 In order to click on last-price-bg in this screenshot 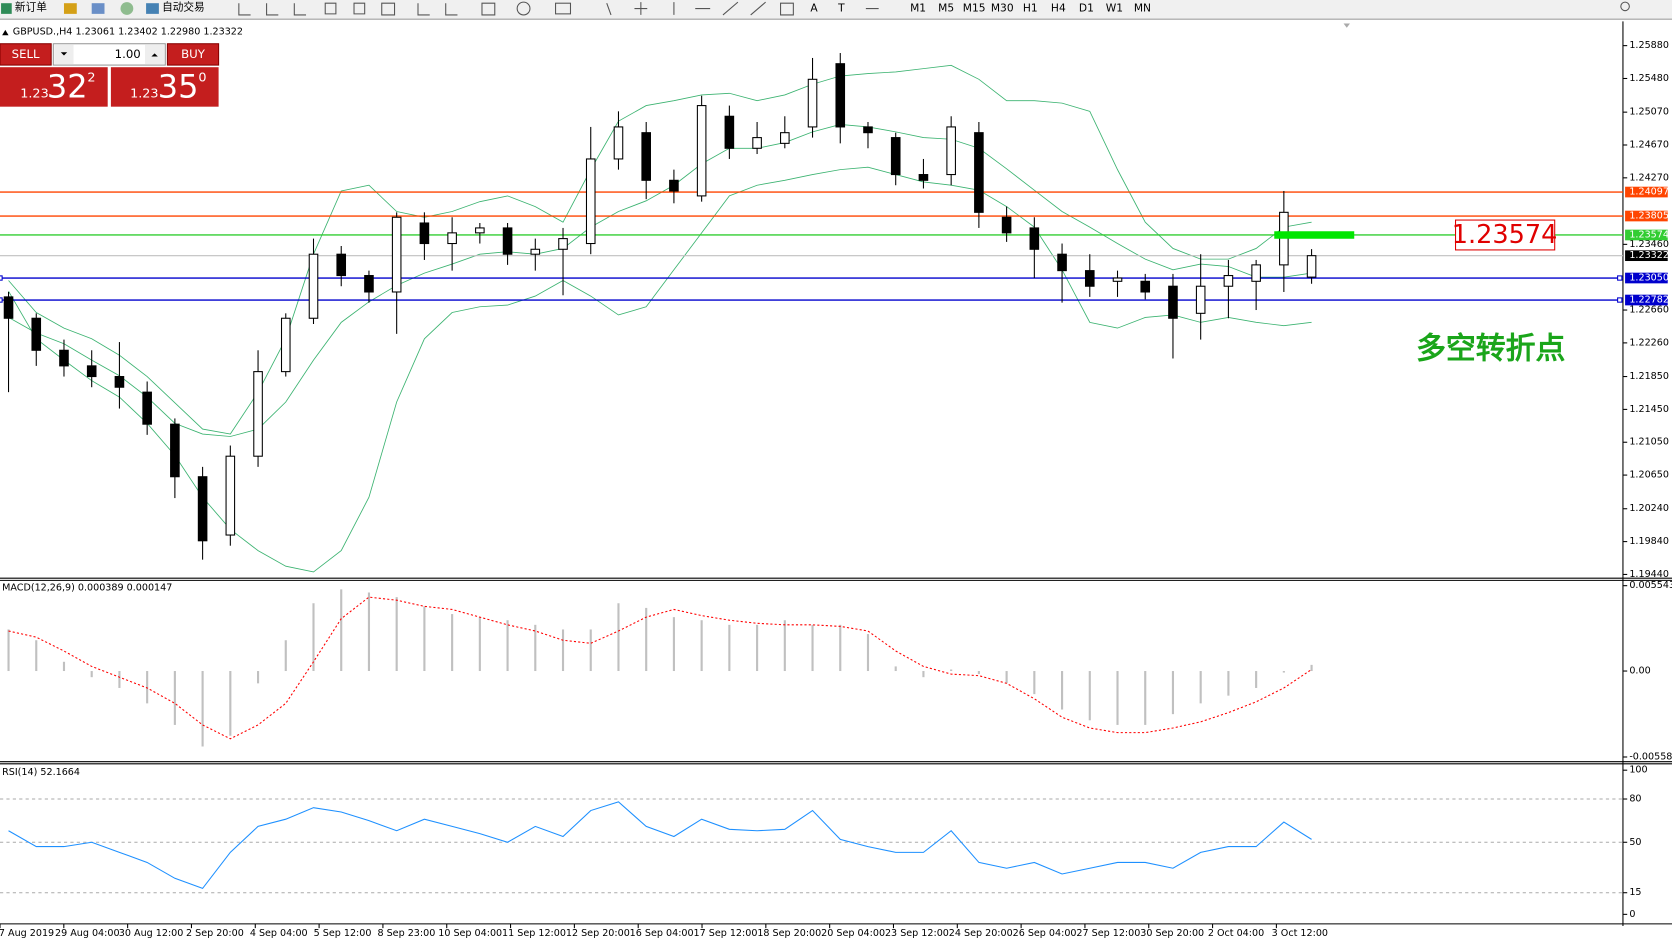, I will do `click(1646, 256)`.